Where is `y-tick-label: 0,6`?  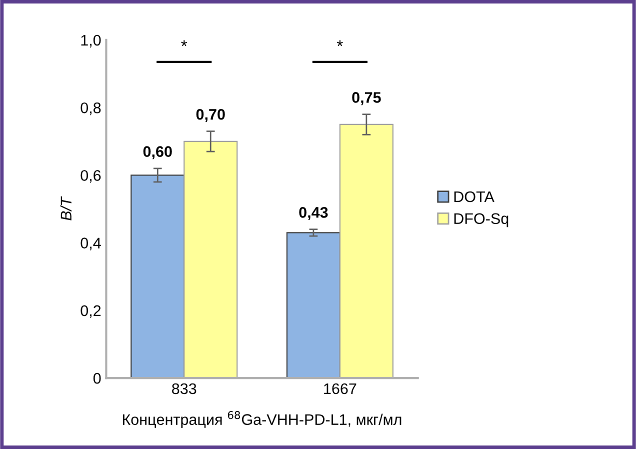
y-tick-label: 0,6 is located at coordinates (90, 176).